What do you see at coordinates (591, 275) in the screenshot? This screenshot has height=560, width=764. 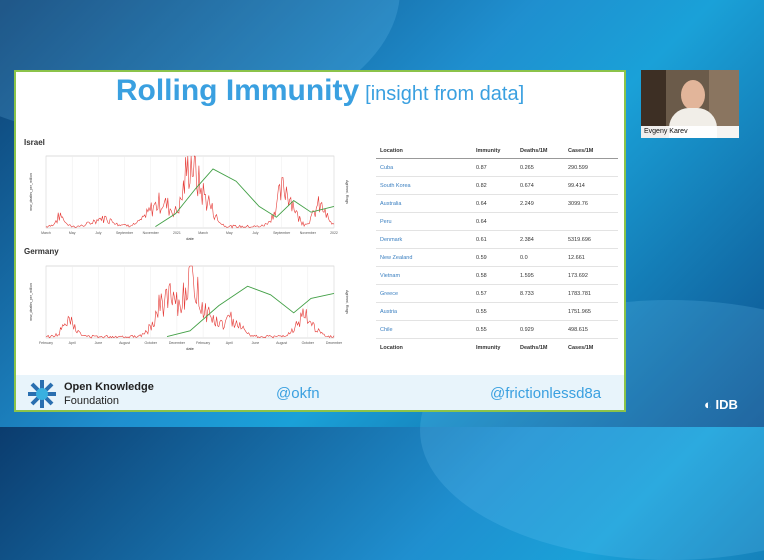 I see `cell-value: 173.692` at bounding box center [591, 275].